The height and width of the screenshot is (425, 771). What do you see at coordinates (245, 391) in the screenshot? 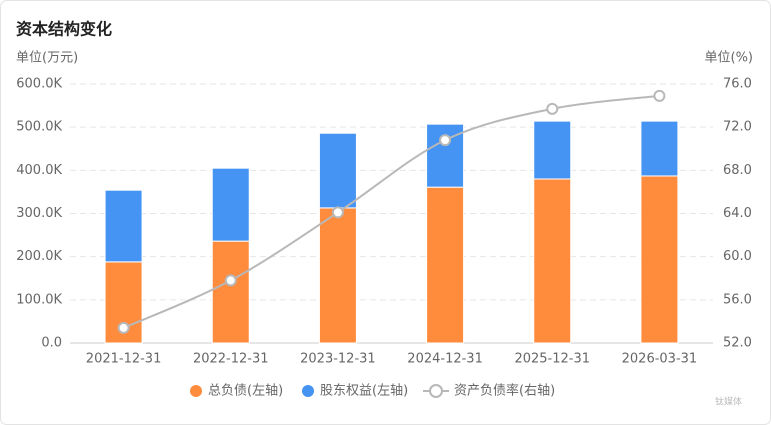
I see `legend-label: 总负债(左轴)` at bounding box center [245, 391].